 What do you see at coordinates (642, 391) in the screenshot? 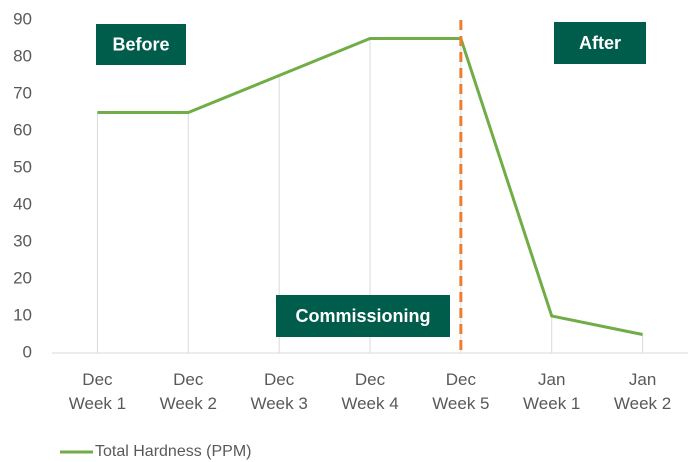
I see `x-tick-label: Jan Week 2` at bounding box center [642, 391].